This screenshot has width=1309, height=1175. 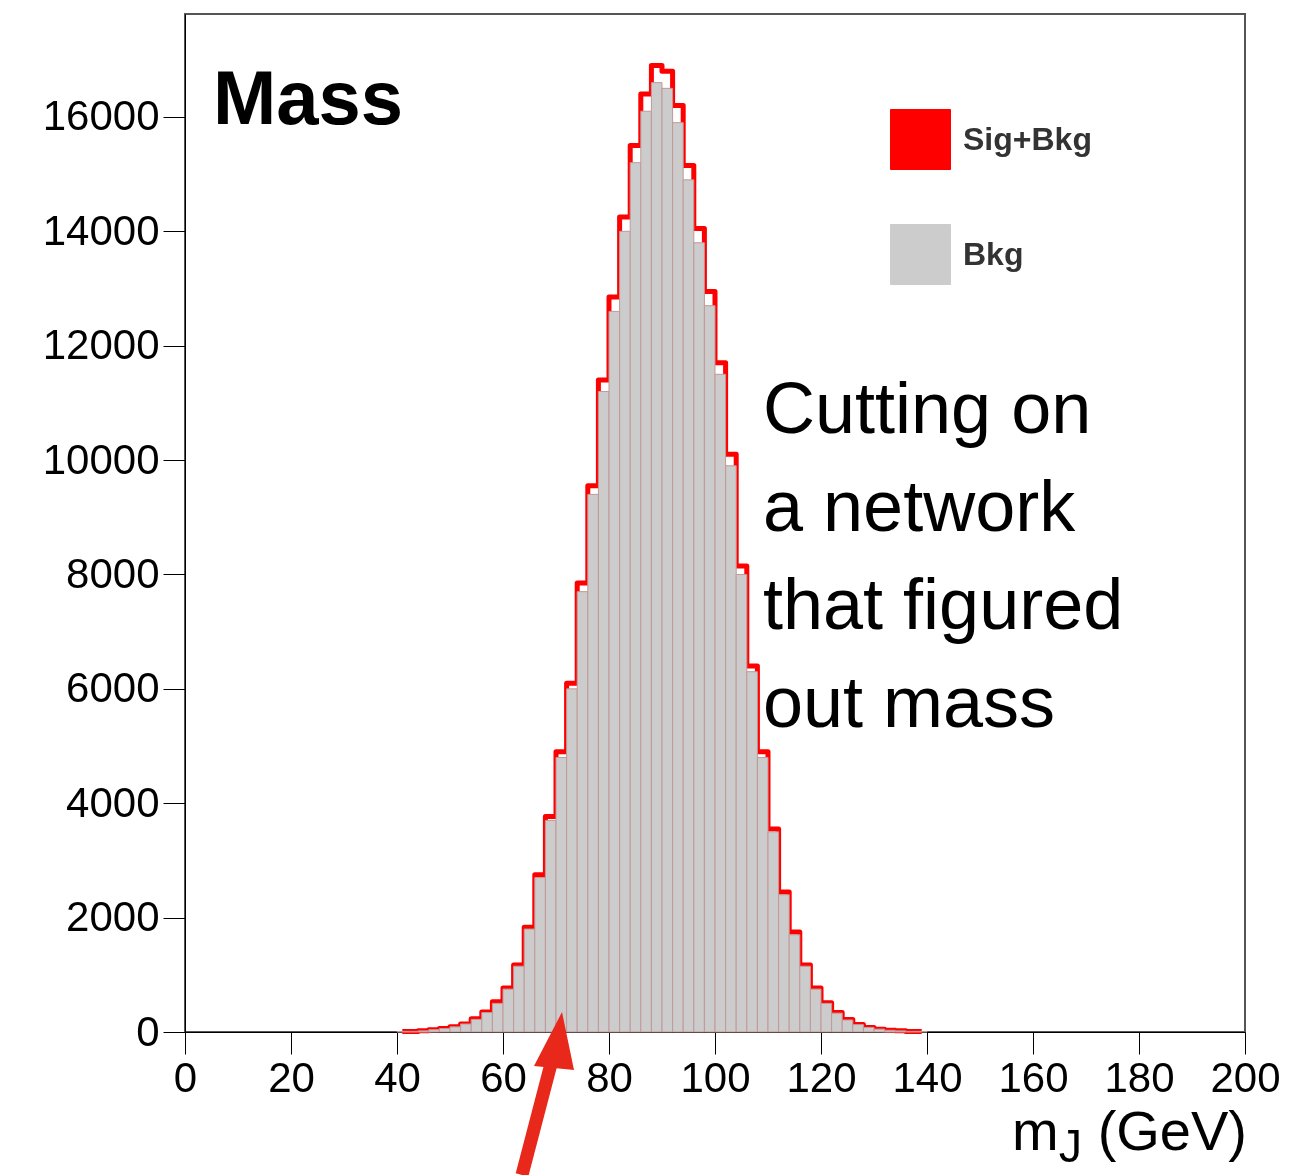 What do you see at coordinates (715, 1077) in the screenshot?
I see `x-tick-label: 100` at bounding box center [715, 1077].